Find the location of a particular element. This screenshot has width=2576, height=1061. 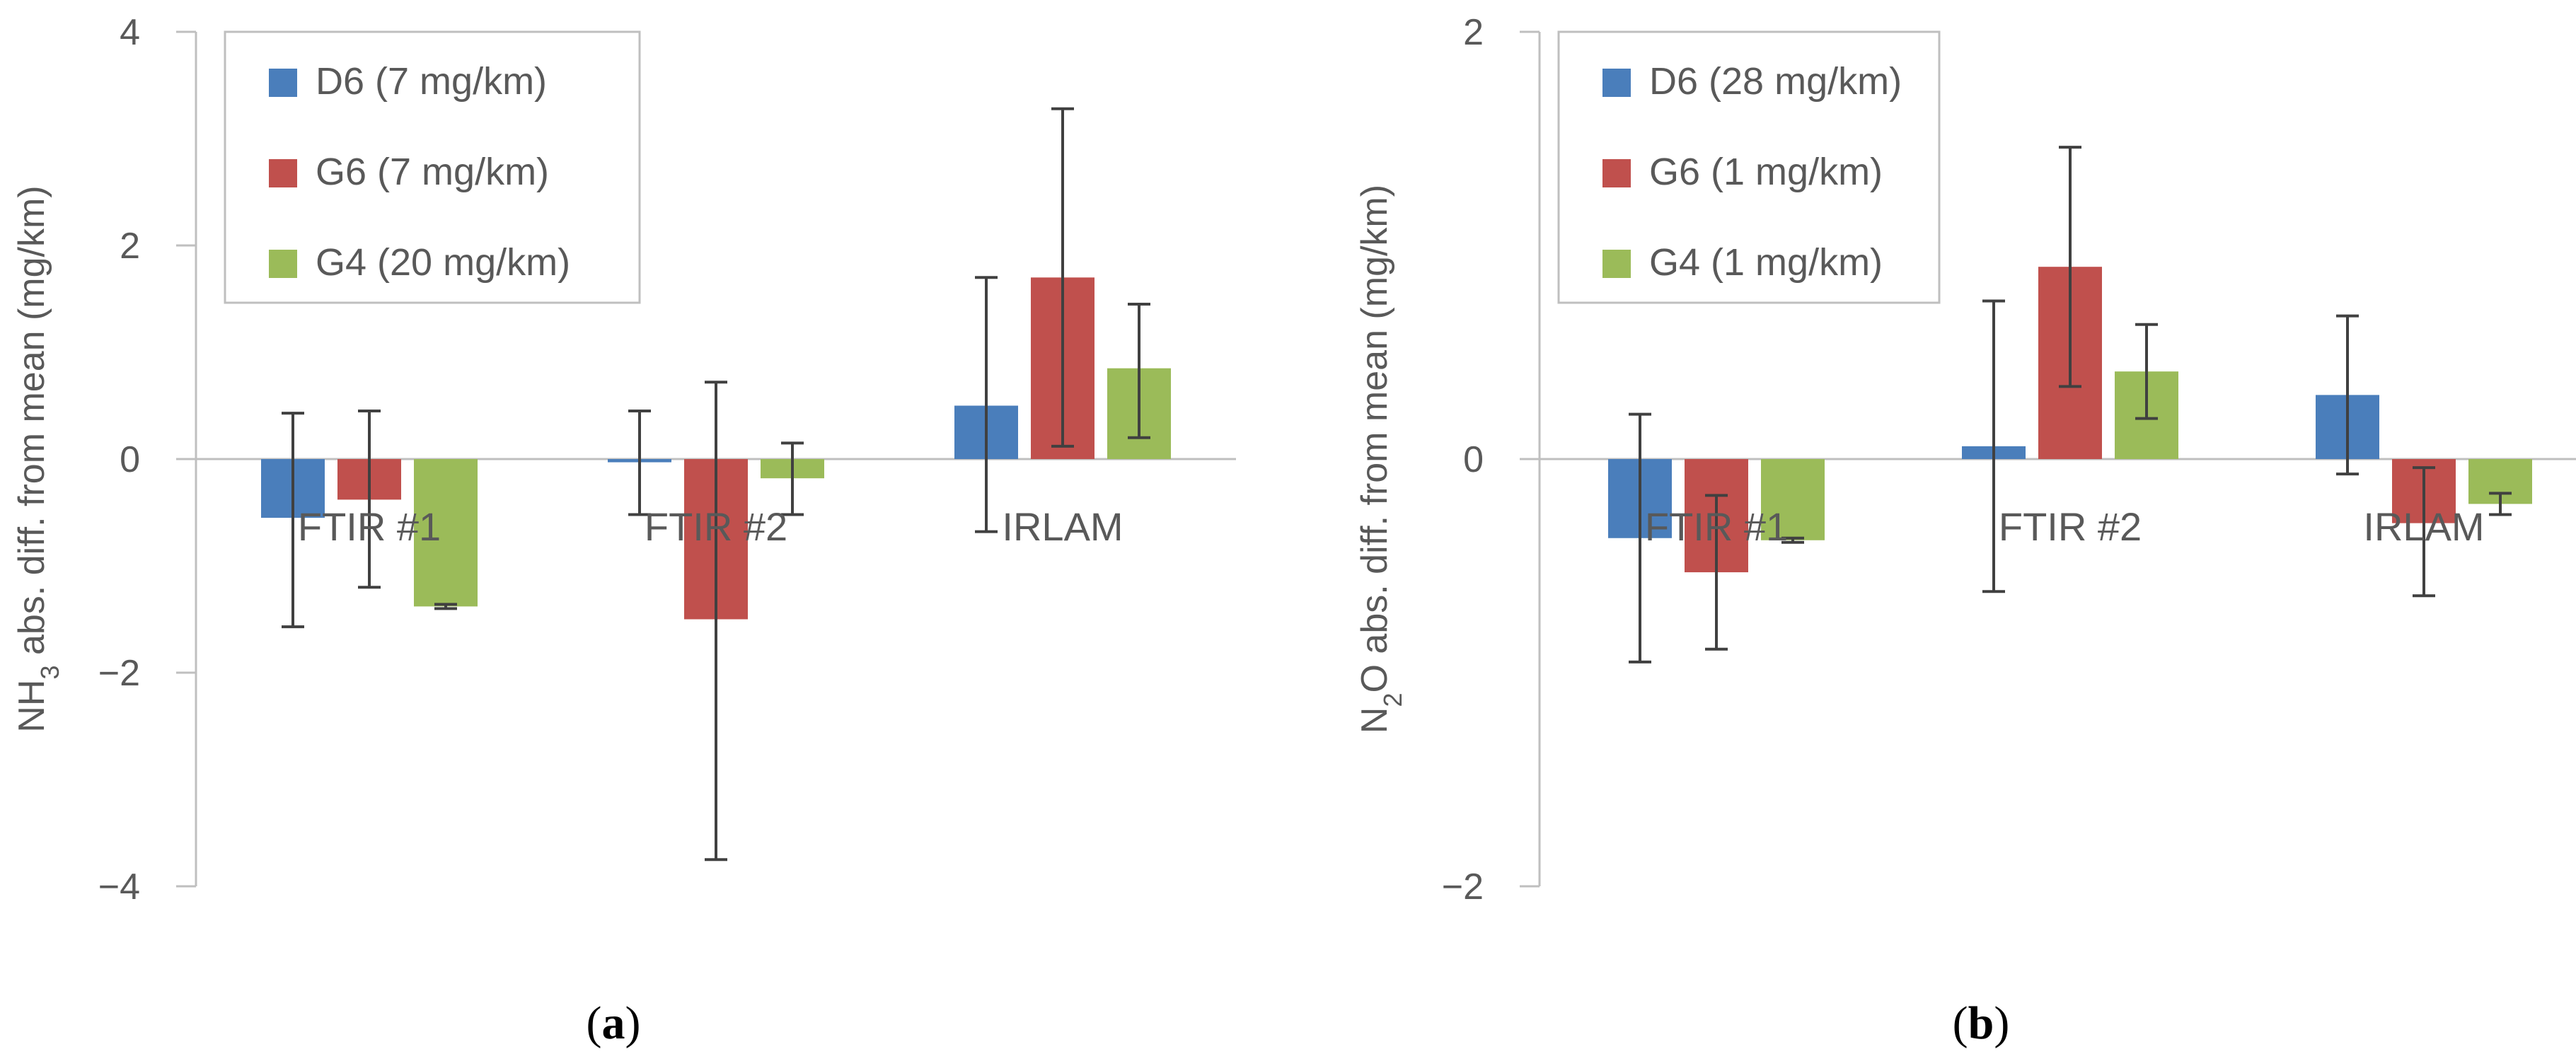

panel-label: (a) is located at coordinates (614, 1023).